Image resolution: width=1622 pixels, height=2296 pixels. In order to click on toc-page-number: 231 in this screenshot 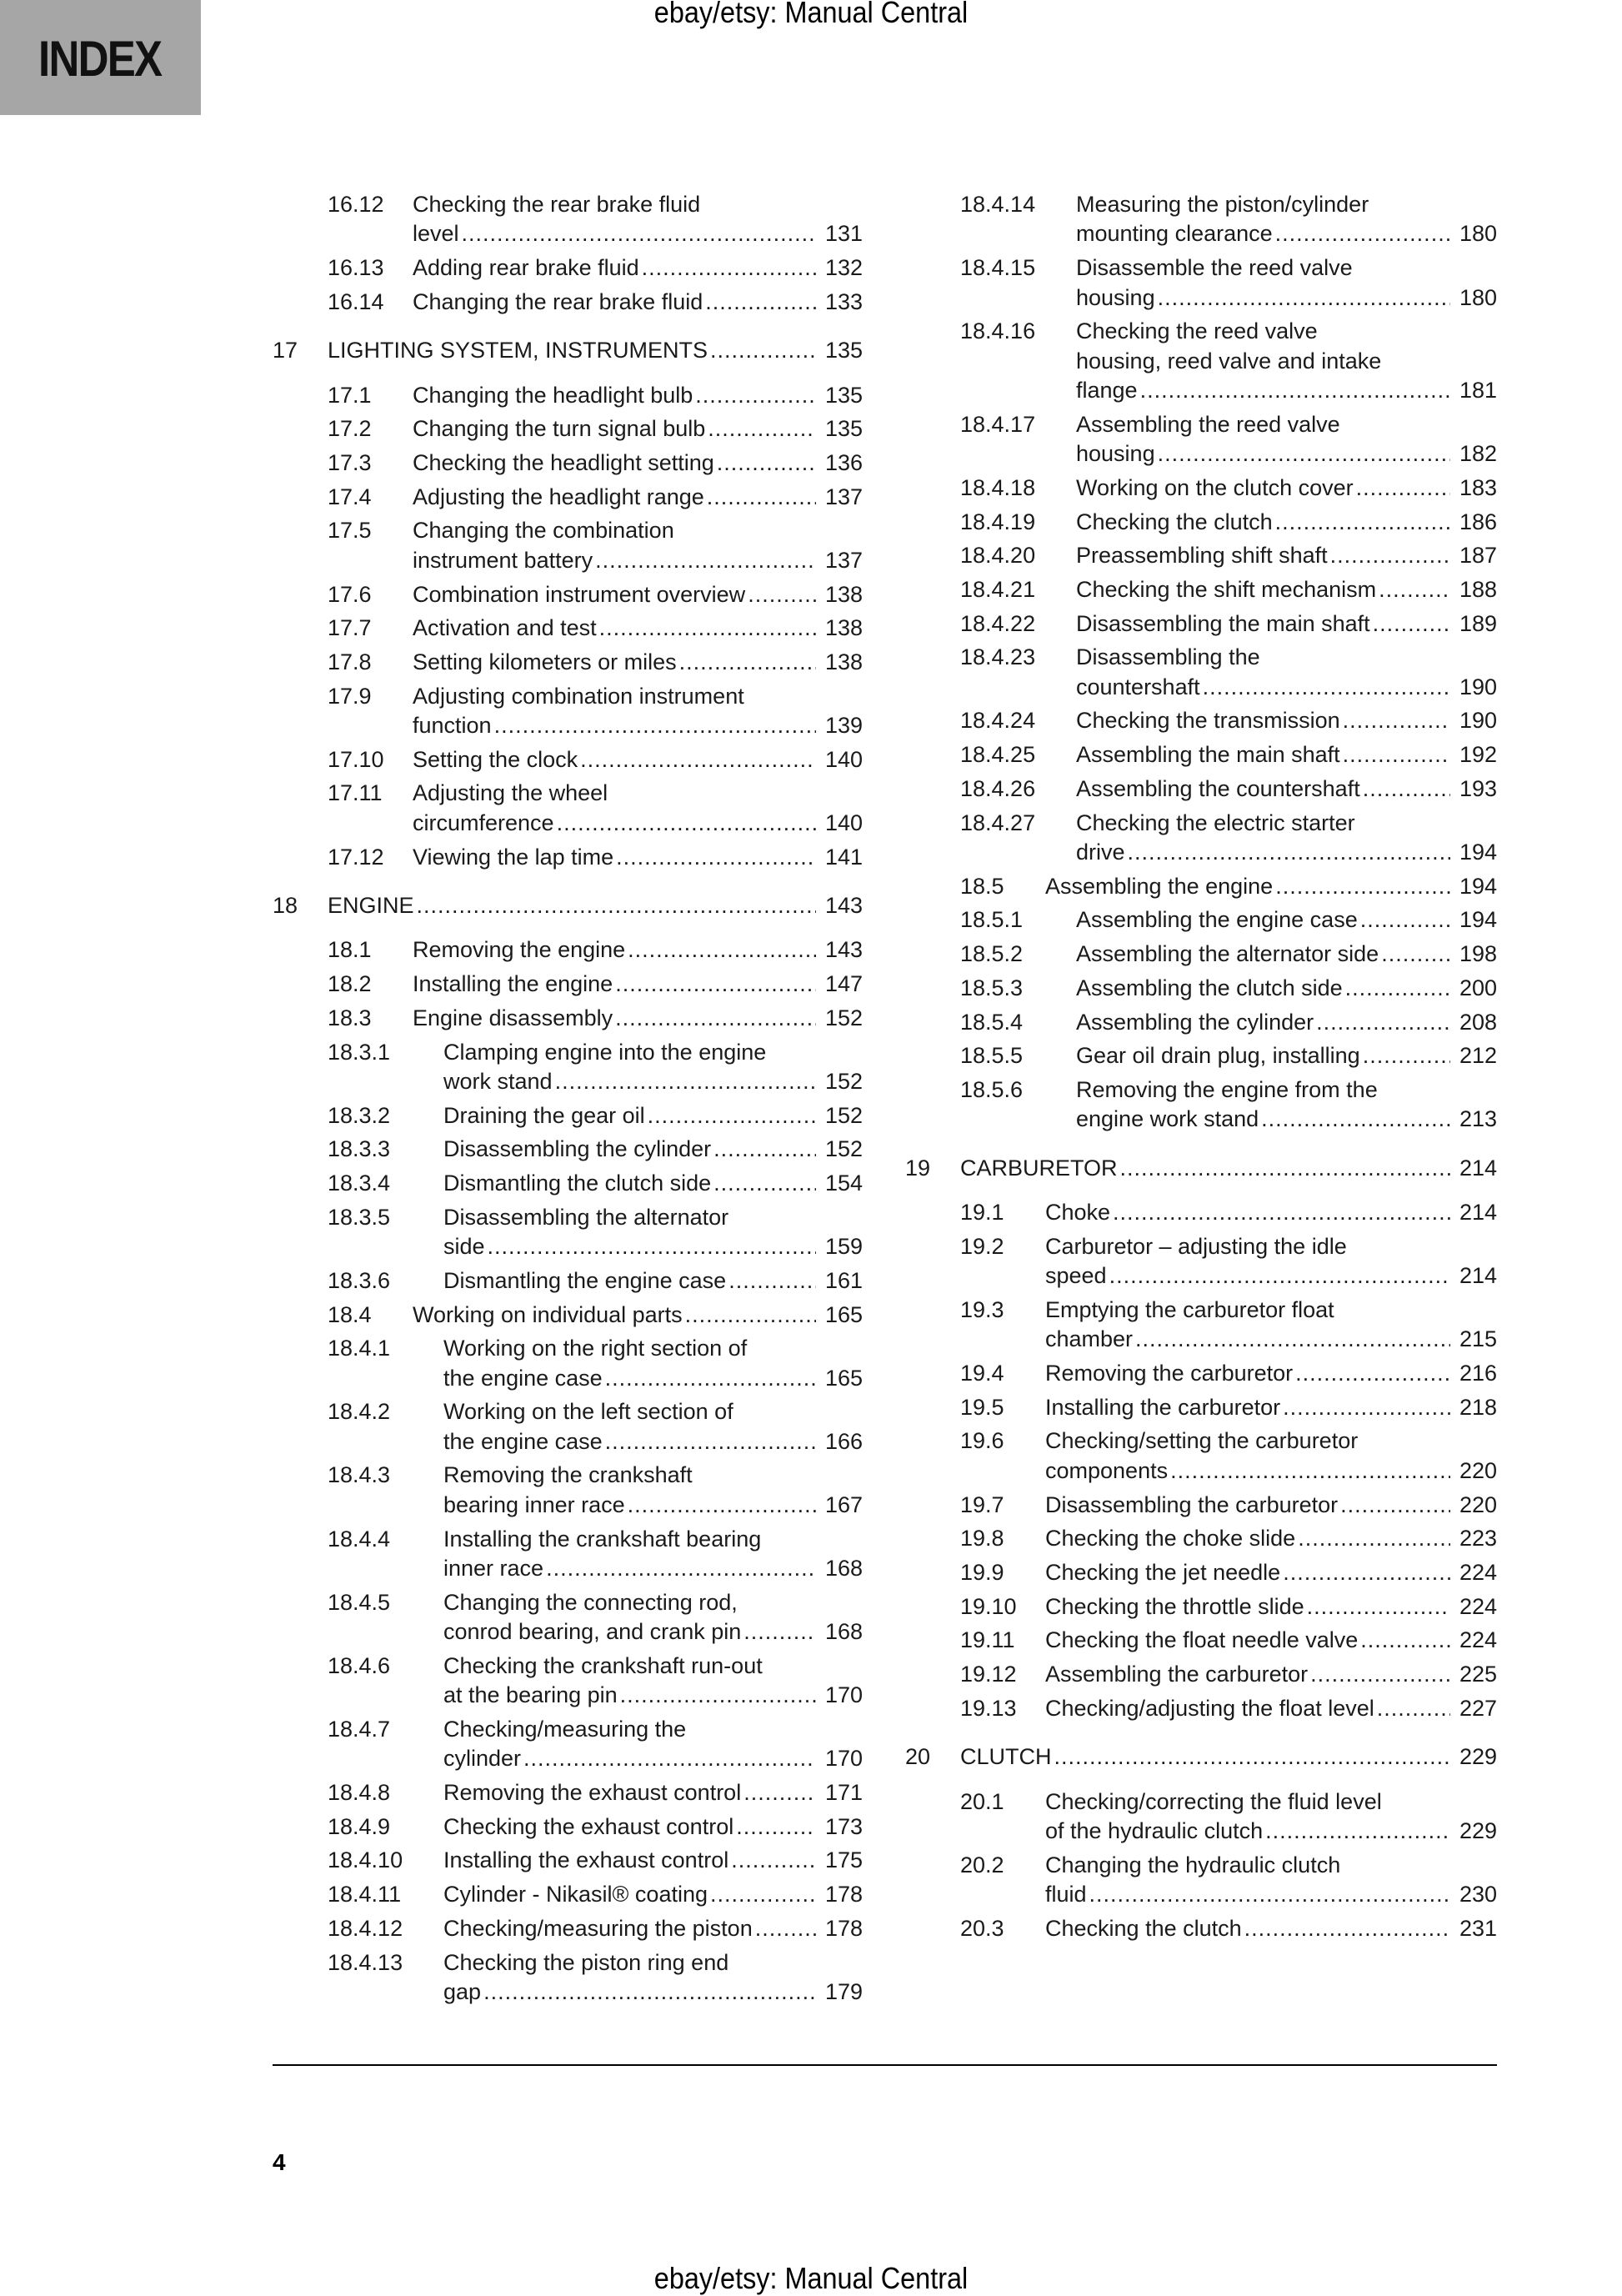, I will do `click(1478, 1928)`.